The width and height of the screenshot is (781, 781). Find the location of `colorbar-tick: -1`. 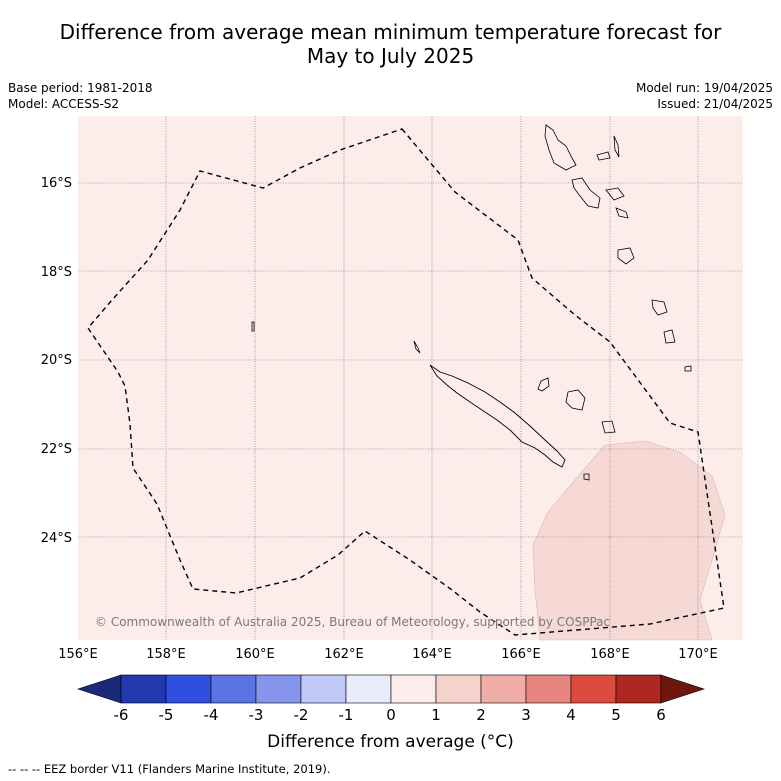

colorbar-tick: -1 is located at coordinates (346, 715).